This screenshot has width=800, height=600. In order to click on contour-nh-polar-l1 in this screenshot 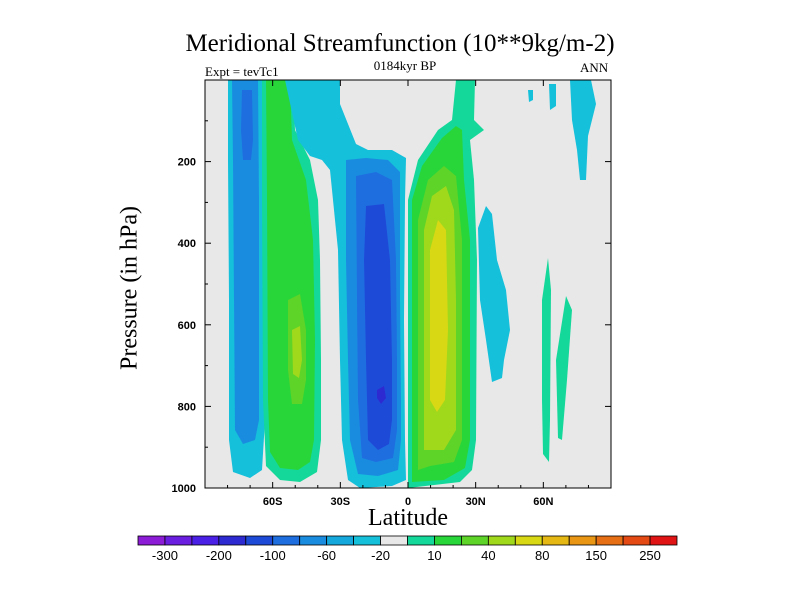, I will do `click(583, 130)`.